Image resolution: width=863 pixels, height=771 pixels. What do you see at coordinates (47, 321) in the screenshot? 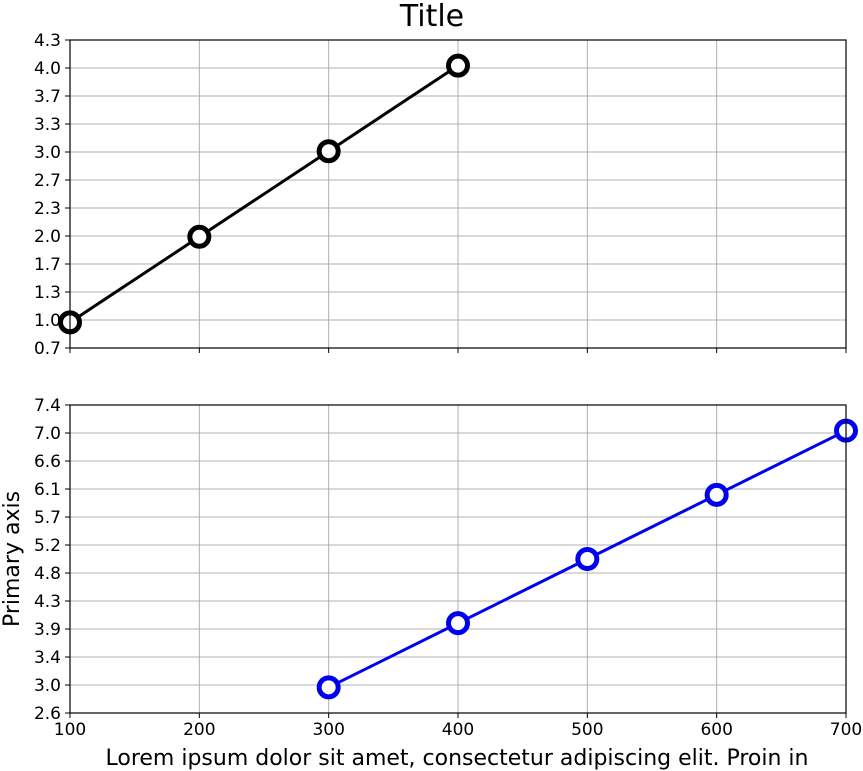
I see `y-tick-label: 1.0` at bounding box center [47, 321].